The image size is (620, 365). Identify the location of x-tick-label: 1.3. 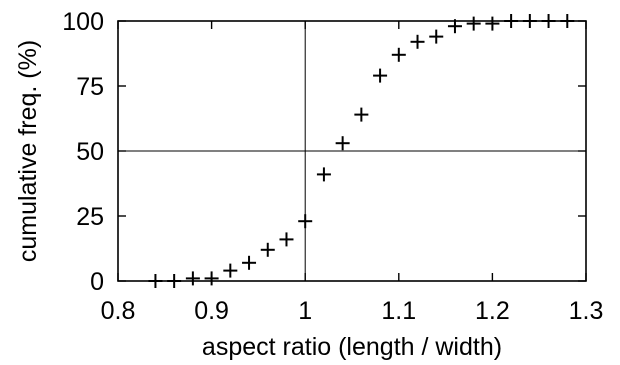
(586, 311).